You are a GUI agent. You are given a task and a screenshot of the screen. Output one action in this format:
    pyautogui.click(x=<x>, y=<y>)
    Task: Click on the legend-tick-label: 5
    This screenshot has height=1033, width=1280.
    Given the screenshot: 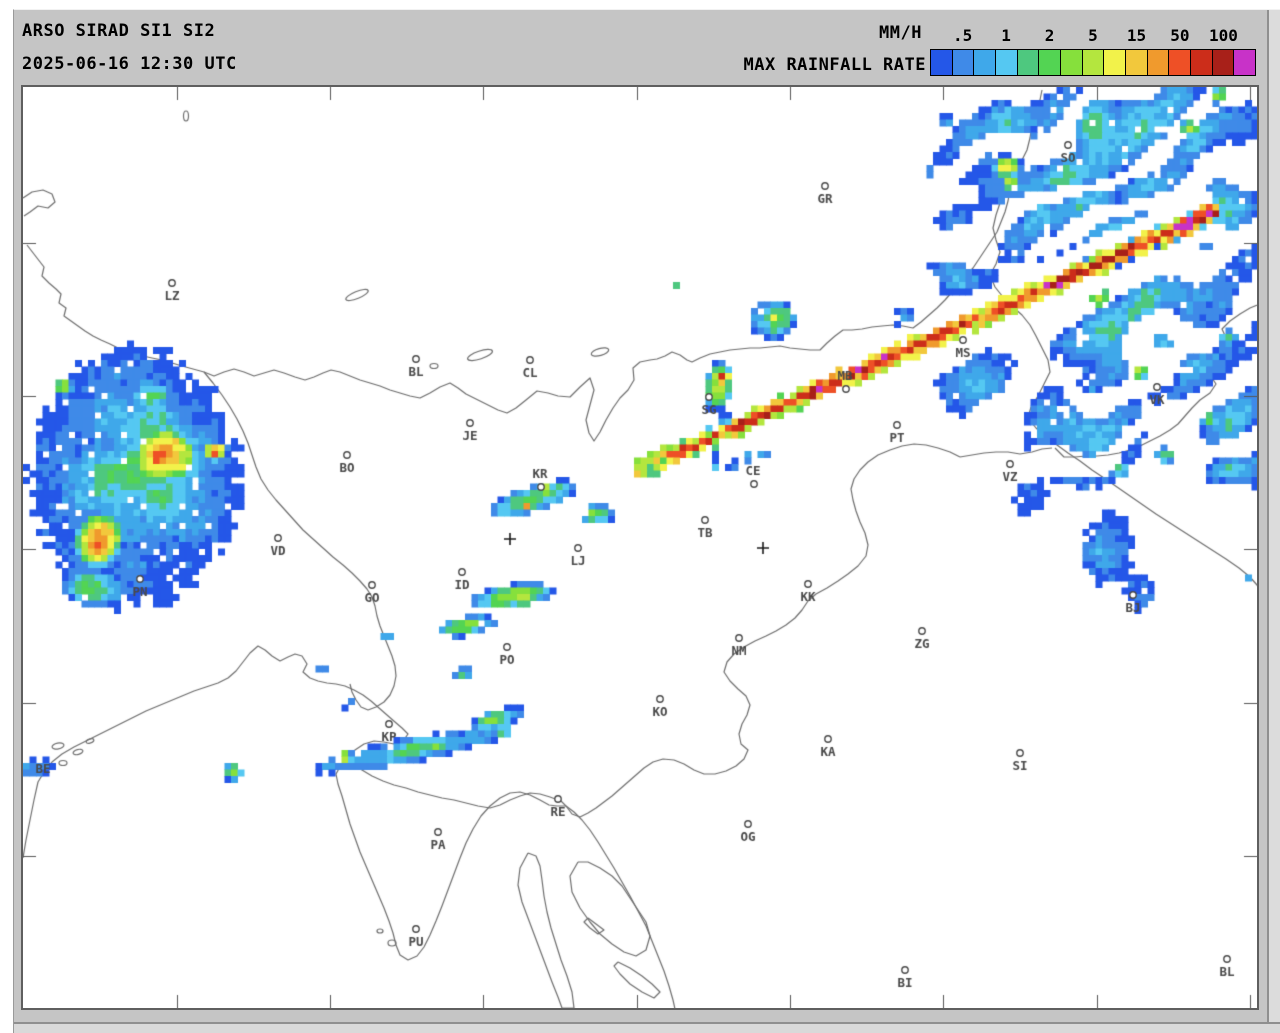 What is the action you would take?
    pyautogui.click(x=1093, y=35)
    